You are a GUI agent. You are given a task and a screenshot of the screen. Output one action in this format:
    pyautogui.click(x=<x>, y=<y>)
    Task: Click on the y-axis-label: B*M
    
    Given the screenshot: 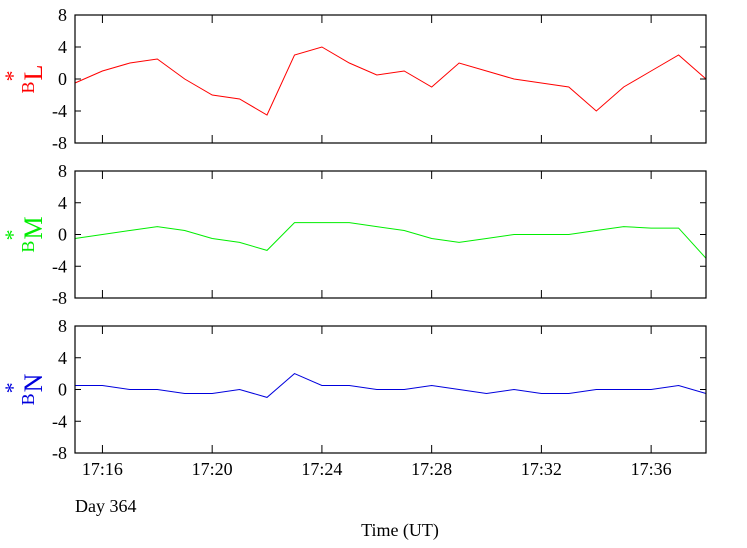 What is the action you would take?
    pyautogui.click(x=24, y=234)
    